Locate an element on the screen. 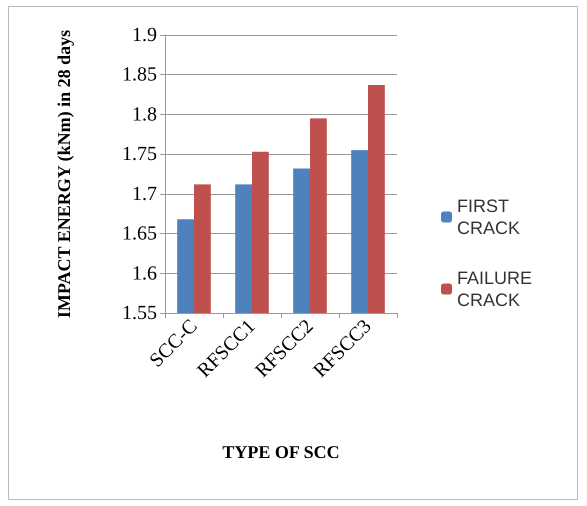 This screenshot has height=506, width=587. y-axis-title: IMPACT ENERGY (kNm) in 28 days is located at coordinates (64, 174).